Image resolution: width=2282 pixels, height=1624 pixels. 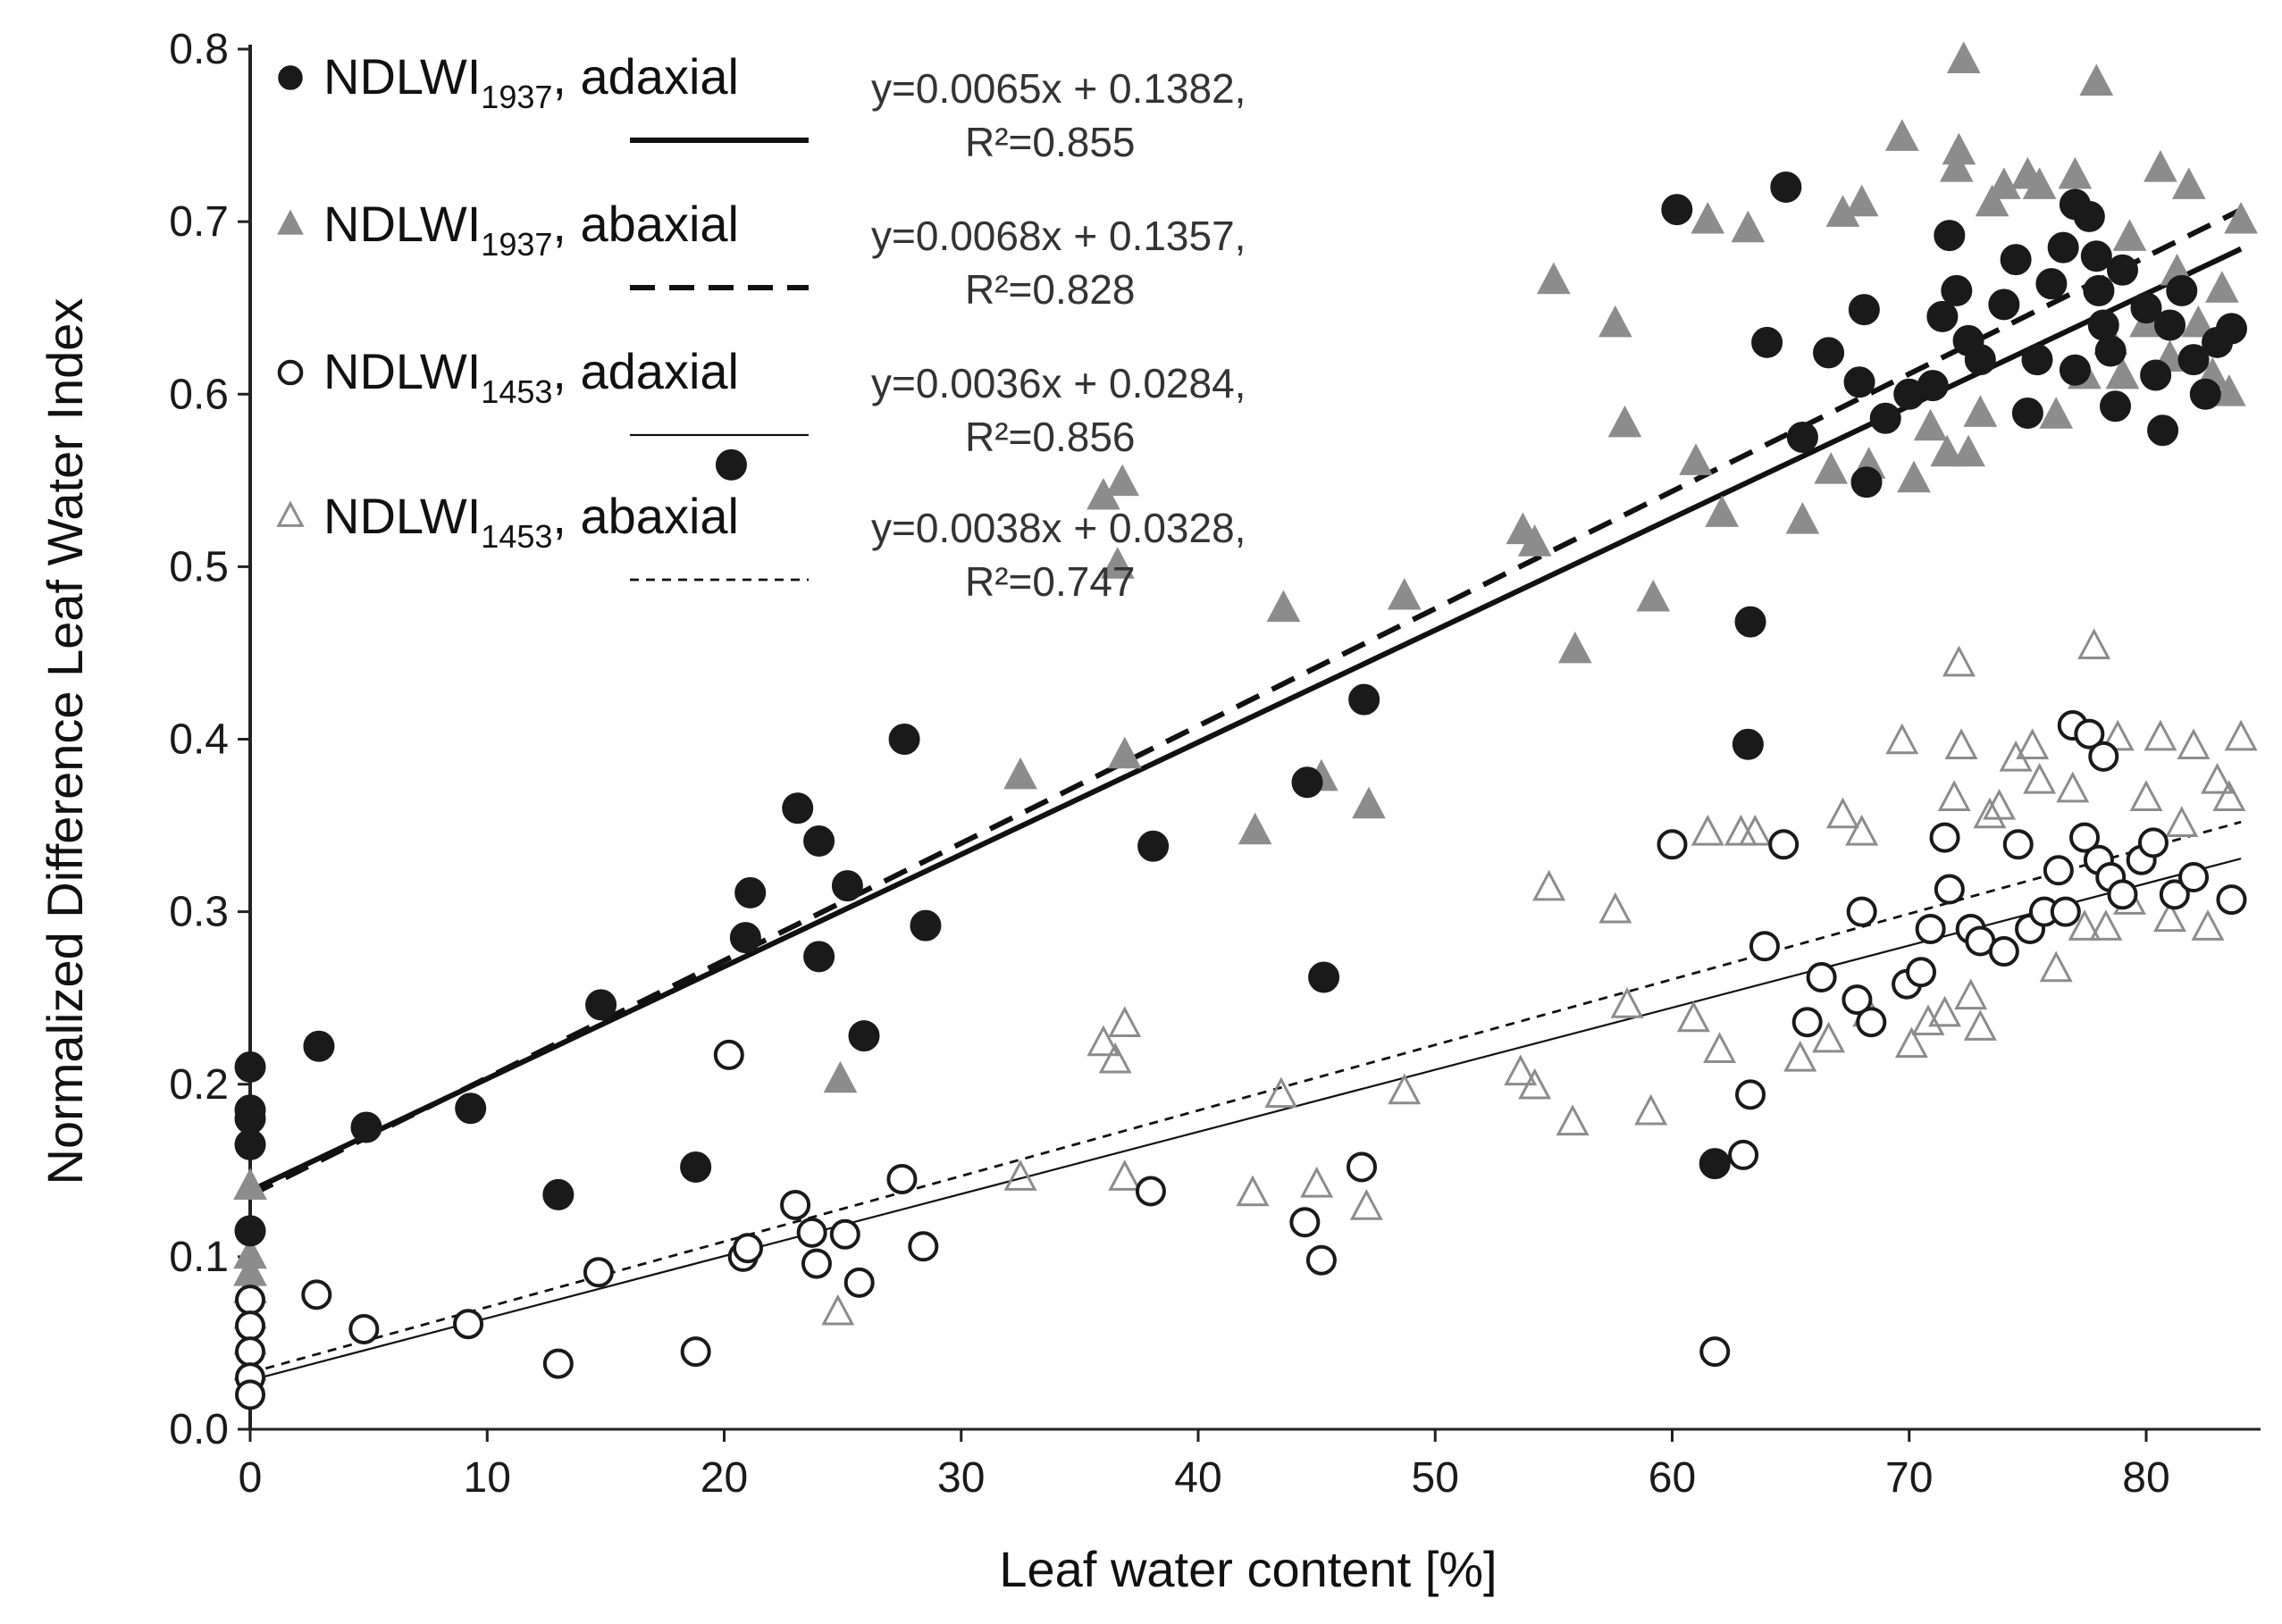 I want to click on legend-r2-3: R²=0.856, so click(x=1050, y=437).